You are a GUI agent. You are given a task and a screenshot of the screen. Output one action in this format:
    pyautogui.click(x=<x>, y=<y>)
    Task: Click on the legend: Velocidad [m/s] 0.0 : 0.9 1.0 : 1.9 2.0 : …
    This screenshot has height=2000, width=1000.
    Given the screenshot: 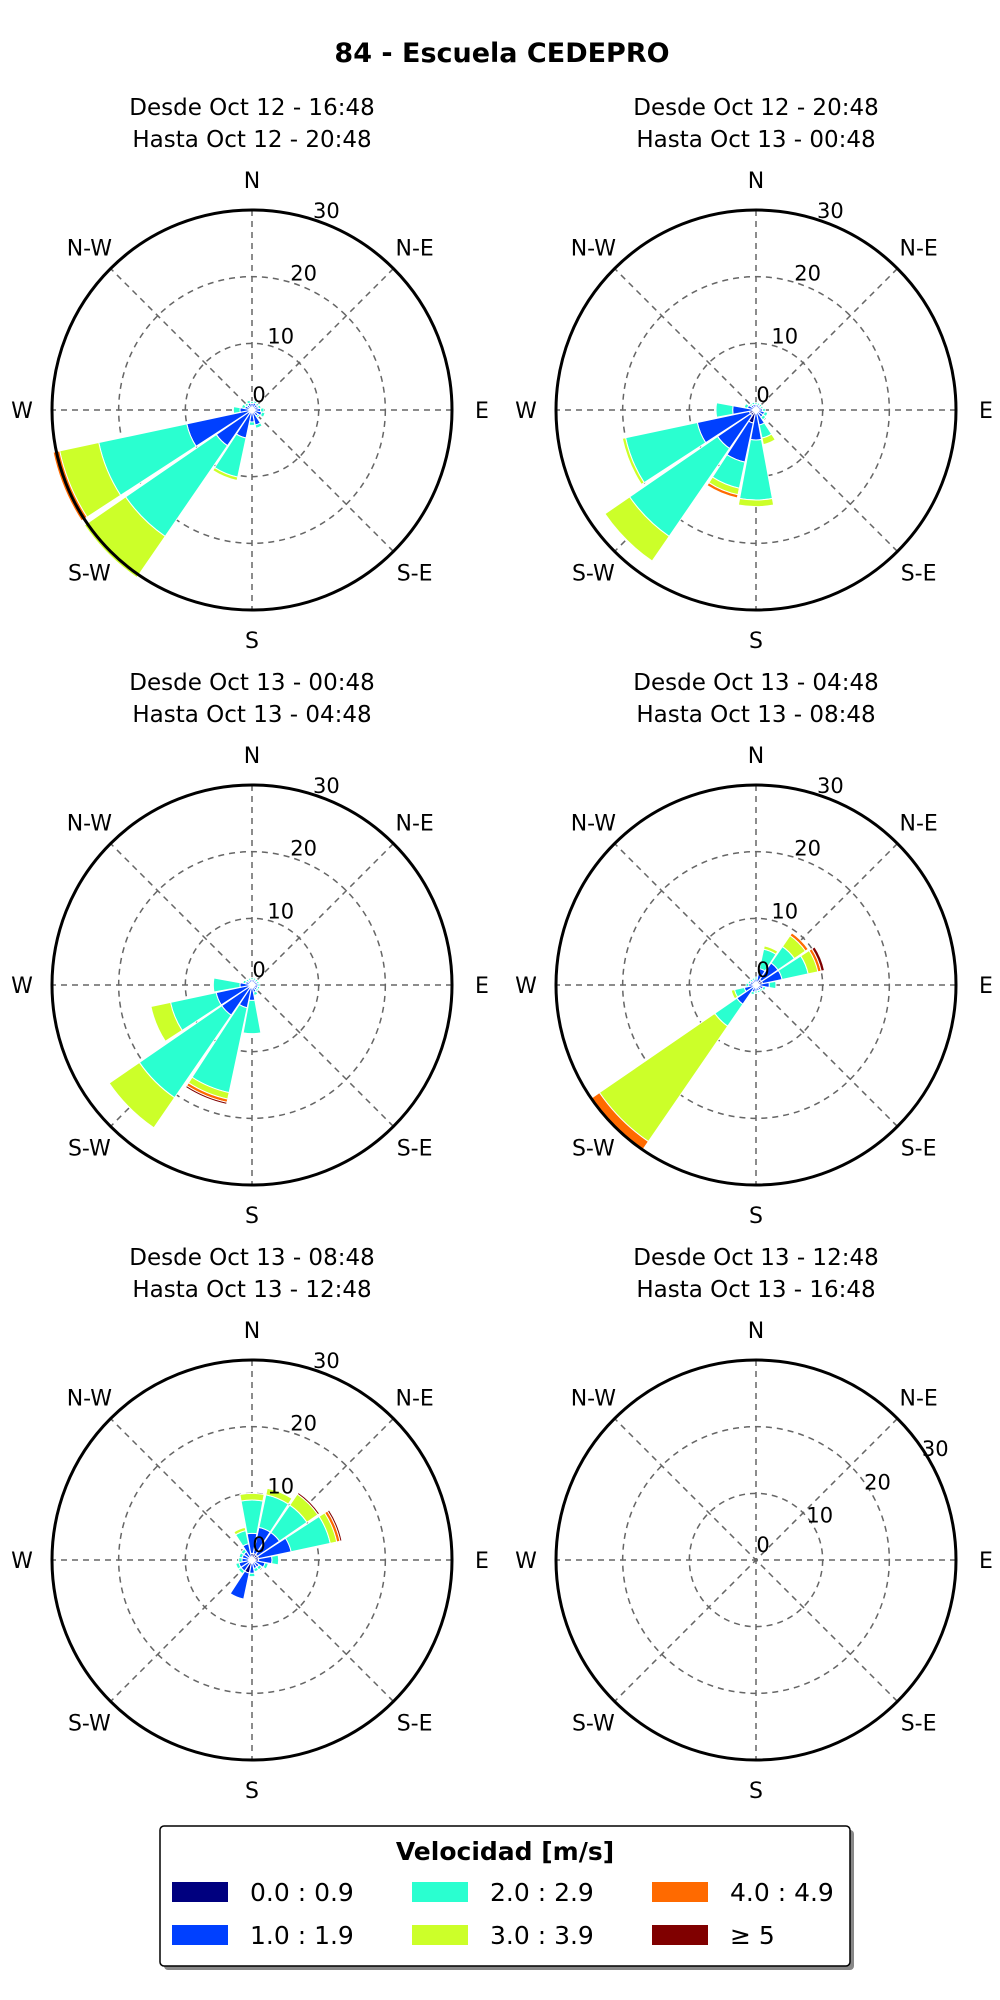 What is the action you would take?
    pyautogui.click(x=506, y=1897)
    